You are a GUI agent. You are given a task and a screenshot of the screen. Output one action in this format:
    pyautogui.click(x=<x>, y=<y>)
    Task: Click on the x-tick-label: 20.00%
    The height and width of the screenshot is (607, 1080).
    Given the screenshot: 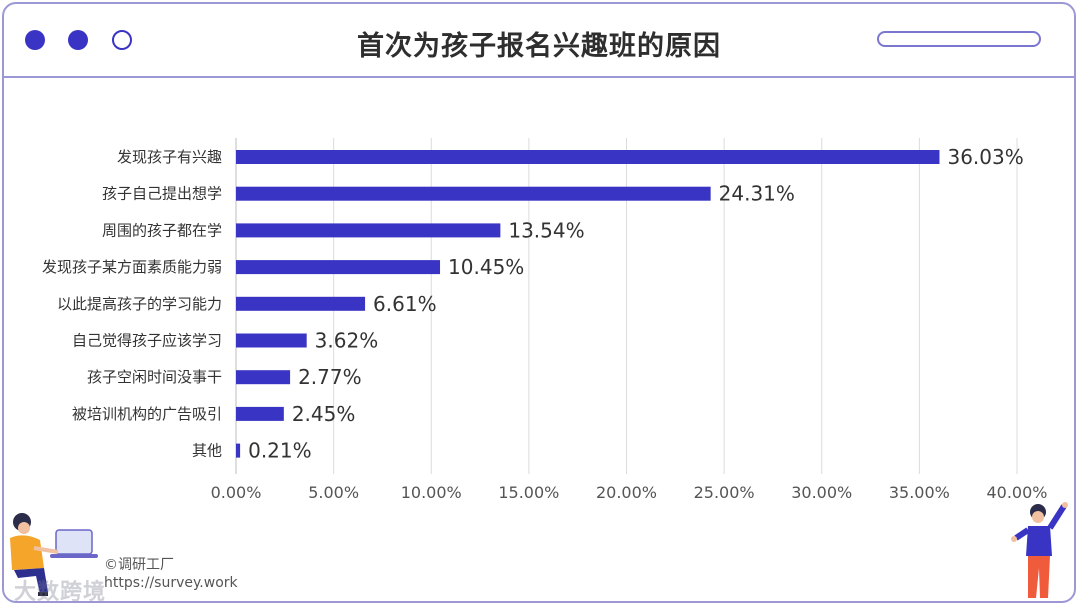 What is the action you would take?
    pyautogui.click(x=626, y=492)
    